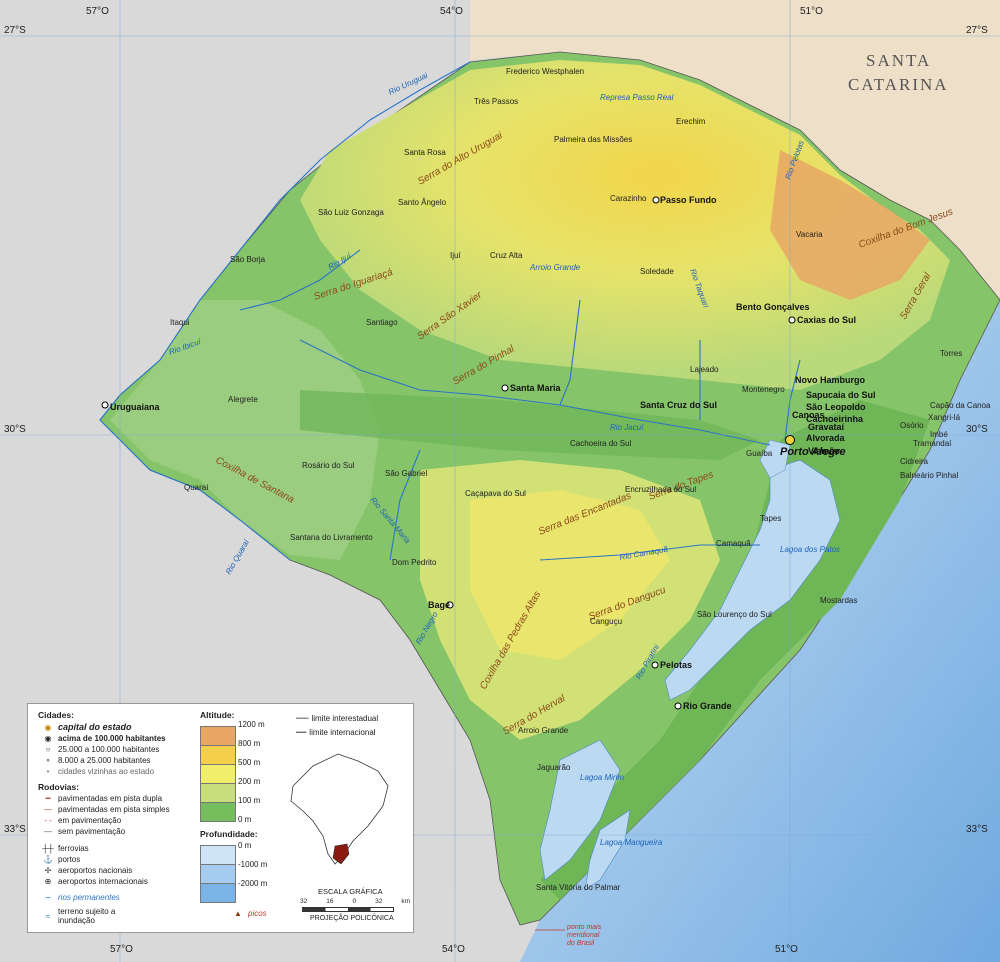 The image size is (1000, 962). Describe the element at coordinates (808, 415) in the screenshot. I see `city-canoas: Canoas` at that location.